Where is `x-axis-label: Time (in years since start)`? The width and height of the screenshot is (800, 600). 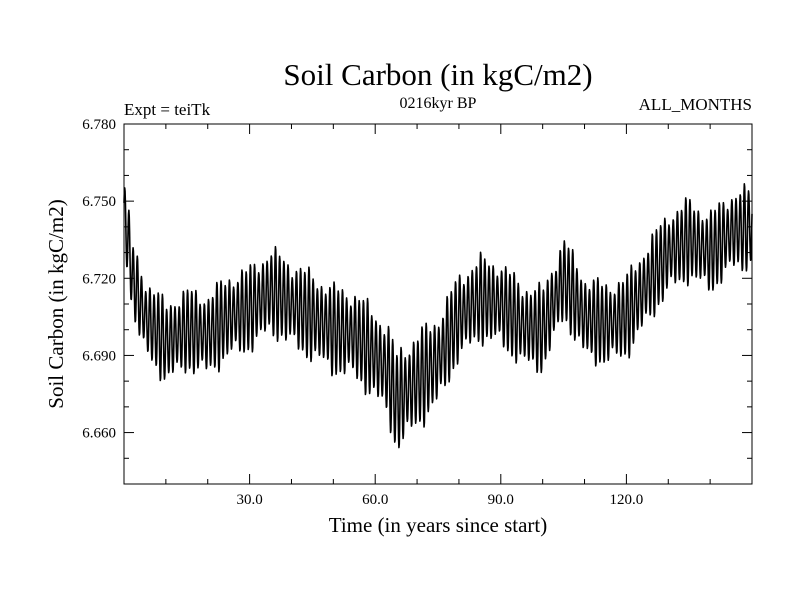
x-axis-label: Time (in years since start) is located at coordinates (438, 525).